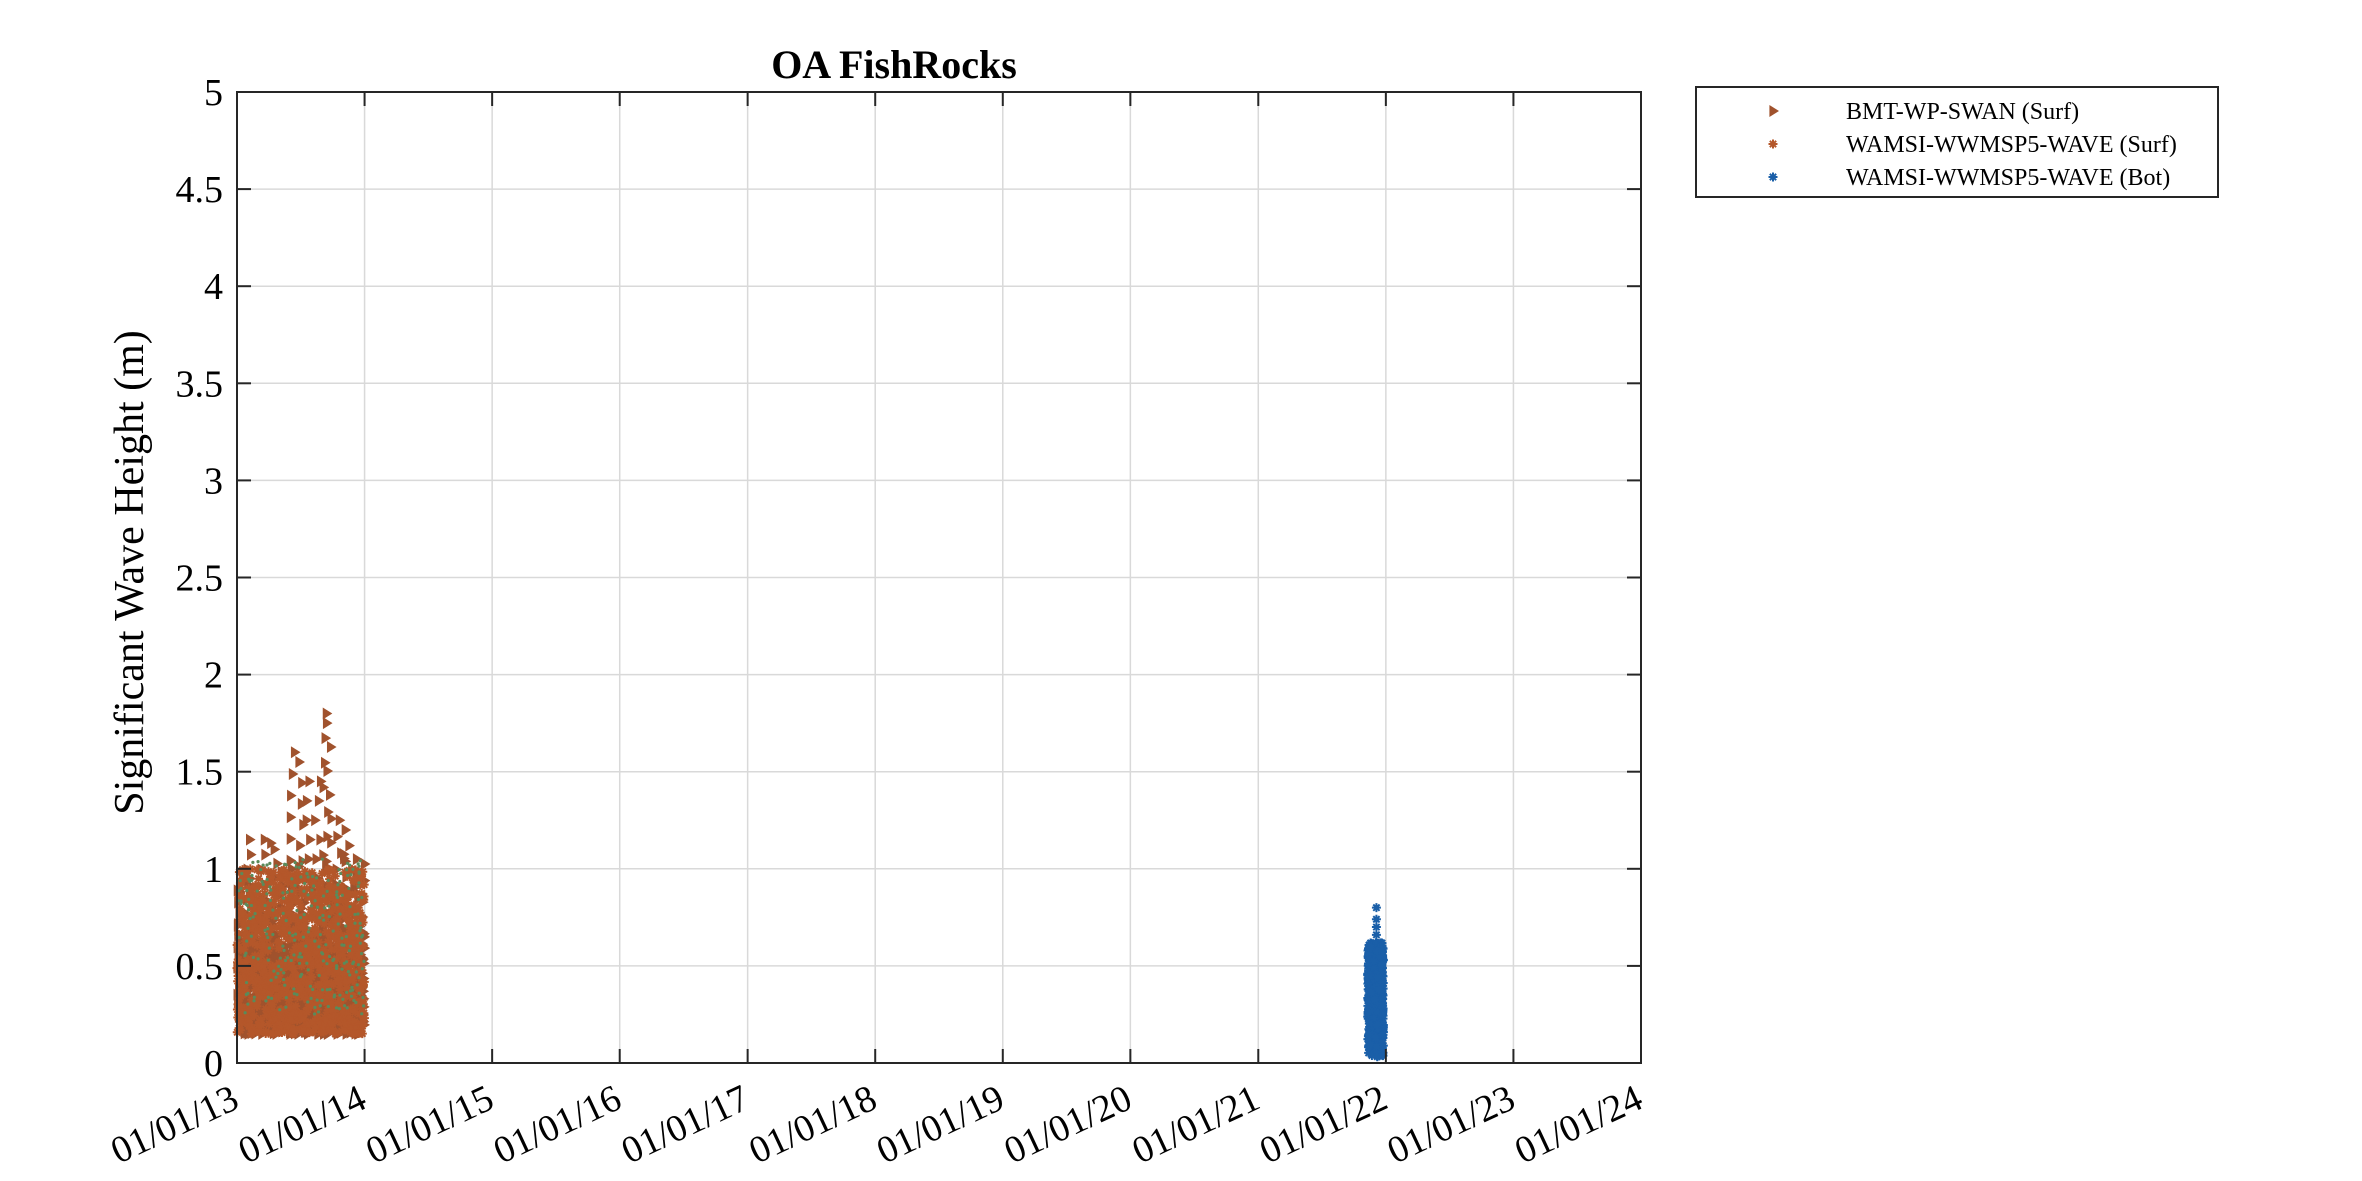  What do you see at coordinates (213, 287) in the screenshot?
I see `y-tick-label: 4` at bounding box center [213, 287].